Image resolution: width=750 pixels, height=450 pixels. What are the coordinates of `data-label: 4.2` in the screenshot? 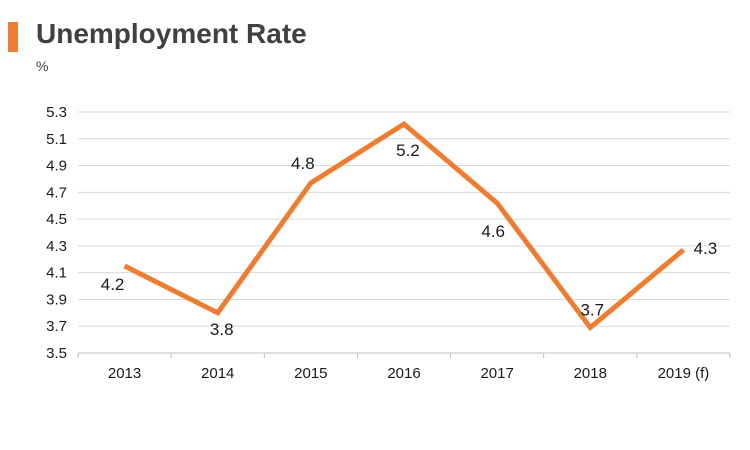 It's located at (113, 284).